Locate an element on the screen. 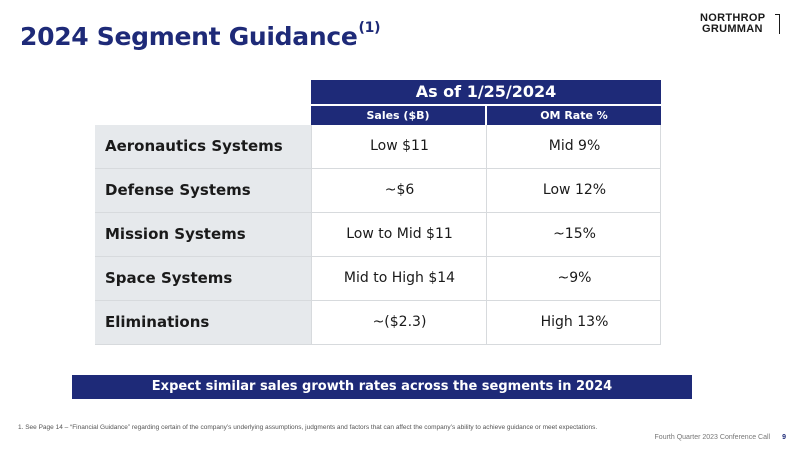 Image resolution: width=800 pixels, height=450 pixels. logo-bracket-mark is located at coordinates (777, 24).